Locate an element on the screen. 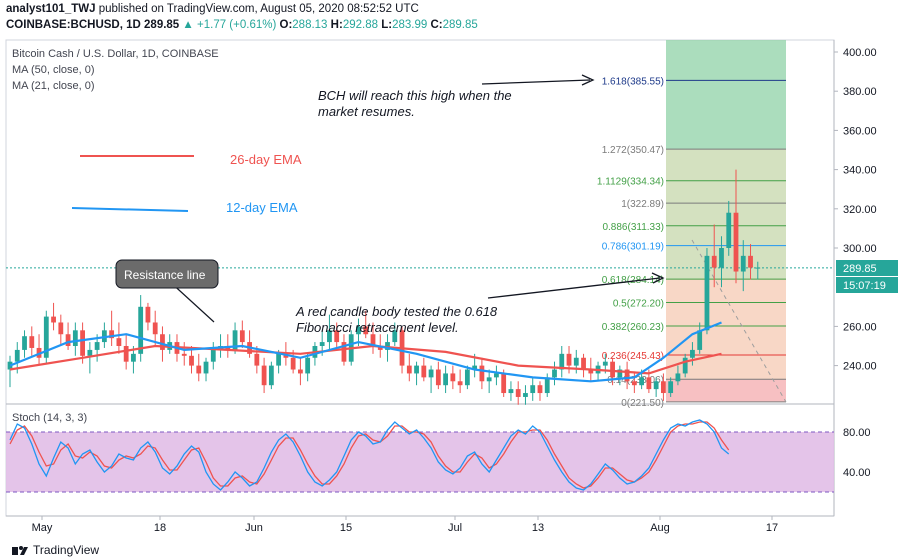 The image size is (900, 560). ema12-legend-swatch is located at coordinates (130, 209).